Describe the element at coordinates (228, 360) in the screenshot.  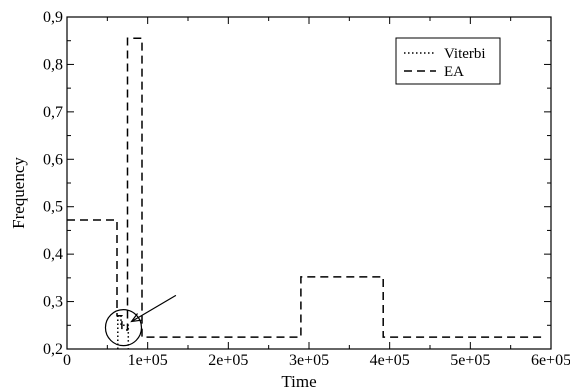
I see `x-tick-label: 2e+05` at that location.